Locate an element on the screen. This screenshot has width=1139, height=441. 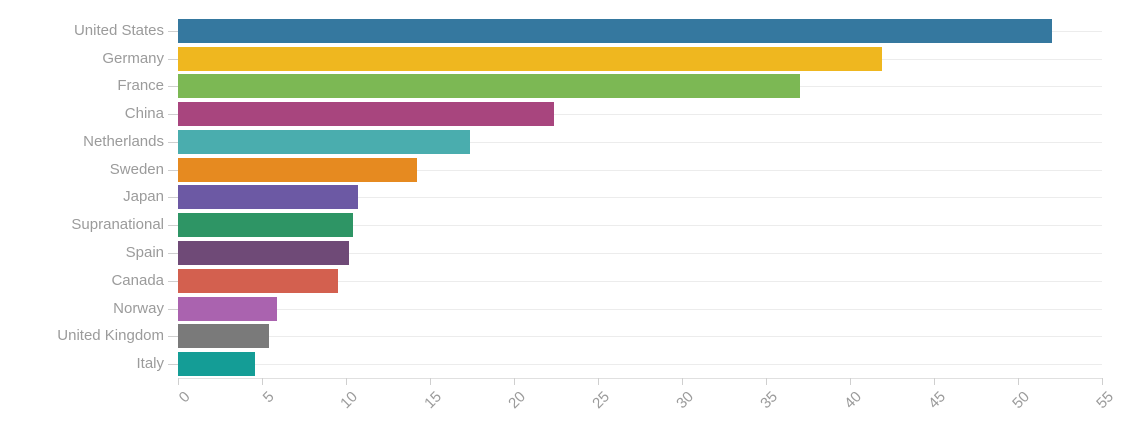
category-row-canada: Canada is located at coordinates (606, 281).